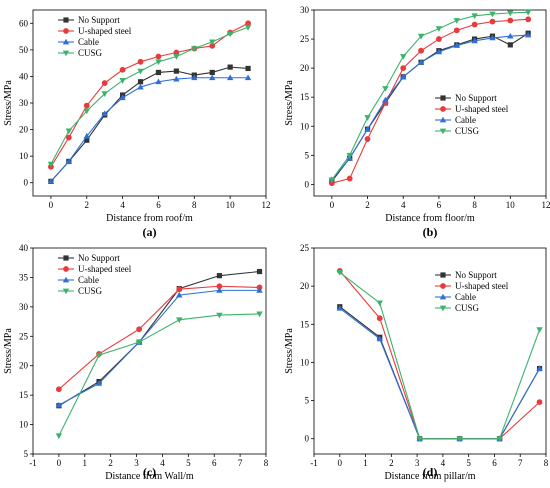 This screenshot has height=488, width=550. Describe the element at coordinates (305, 324) in the screenshot. I see `y-tick-label: 15` at that location.